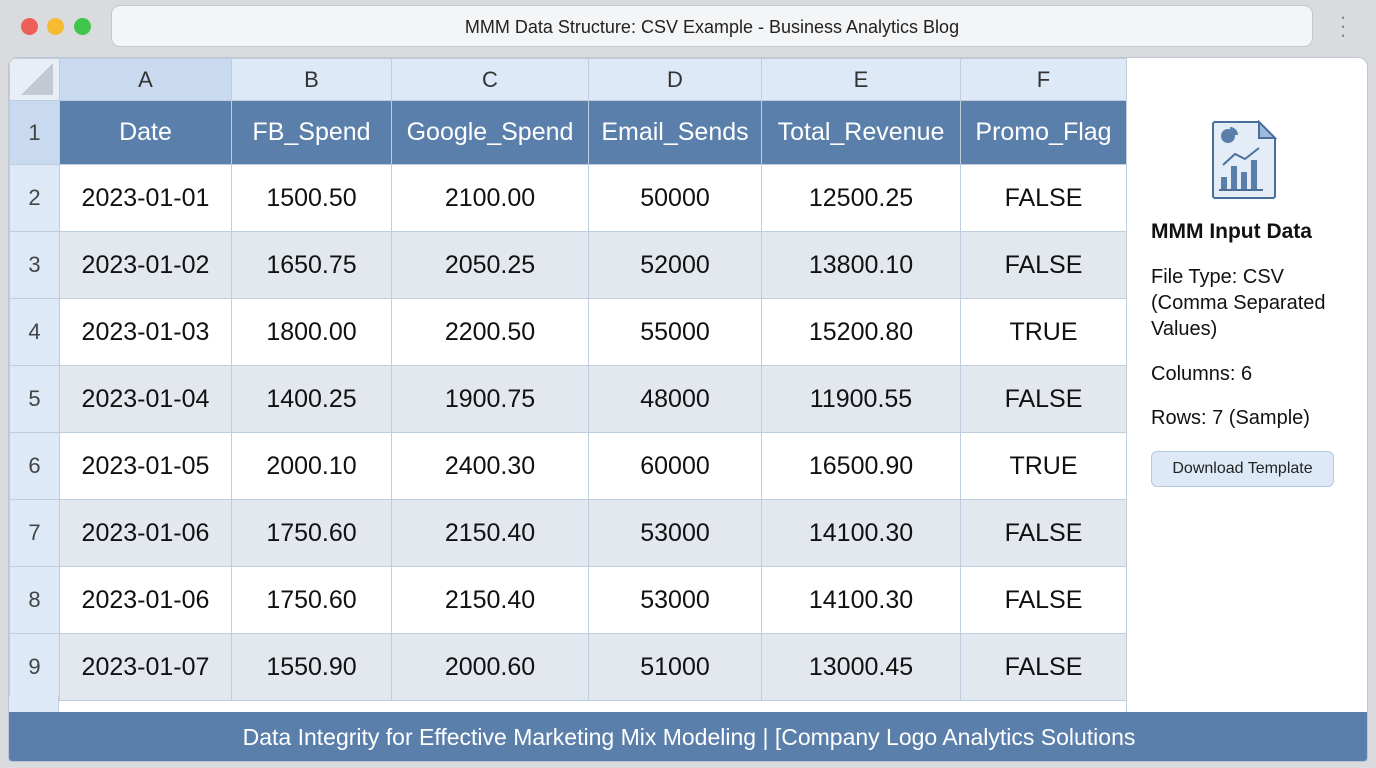 Image resolution: width=1376 pixels, height=768 pixels. I want to click on row-number: 8, so click(34, 600).